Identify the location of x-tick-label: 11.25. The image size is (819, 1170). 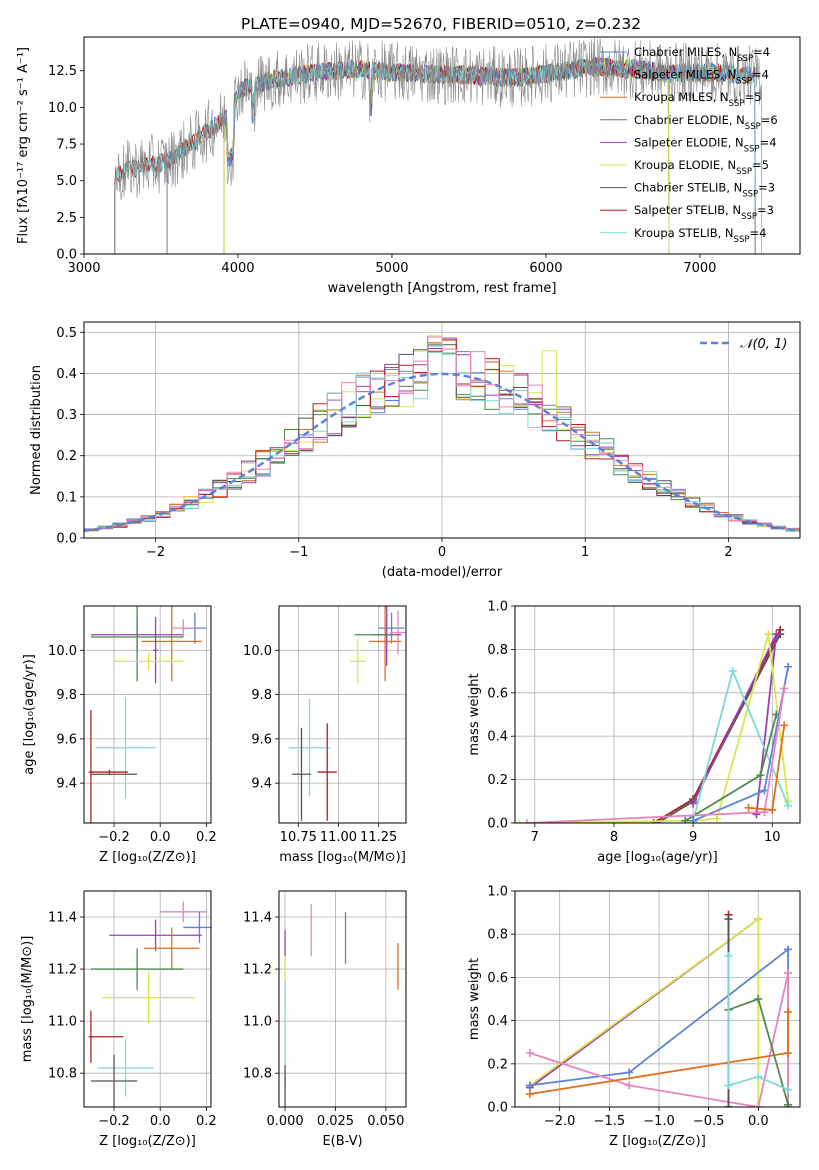
(378, 837).